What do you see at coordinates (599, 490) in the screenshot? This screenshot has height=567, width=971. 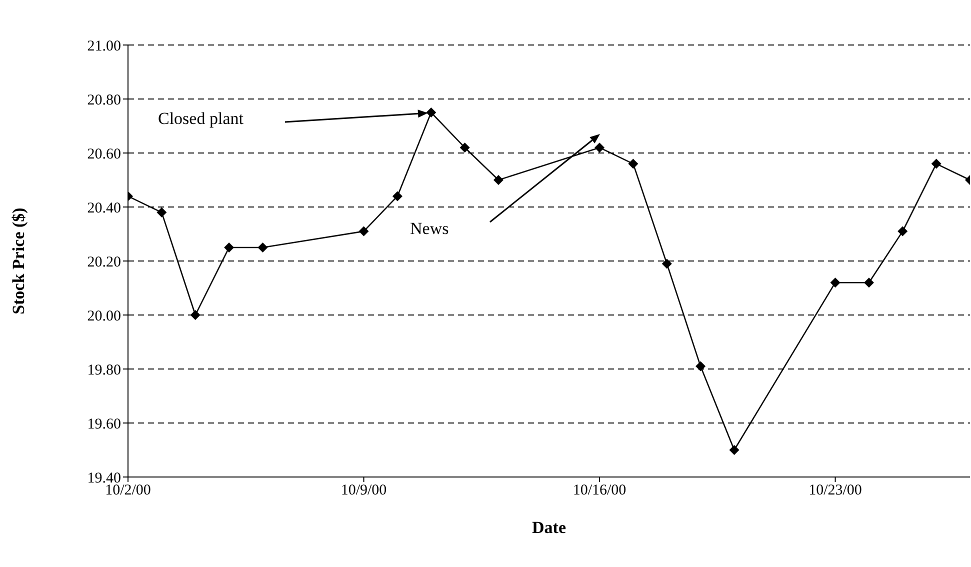 I see `x-tick-label: 10/16/00` at bounding box center [599, 490].